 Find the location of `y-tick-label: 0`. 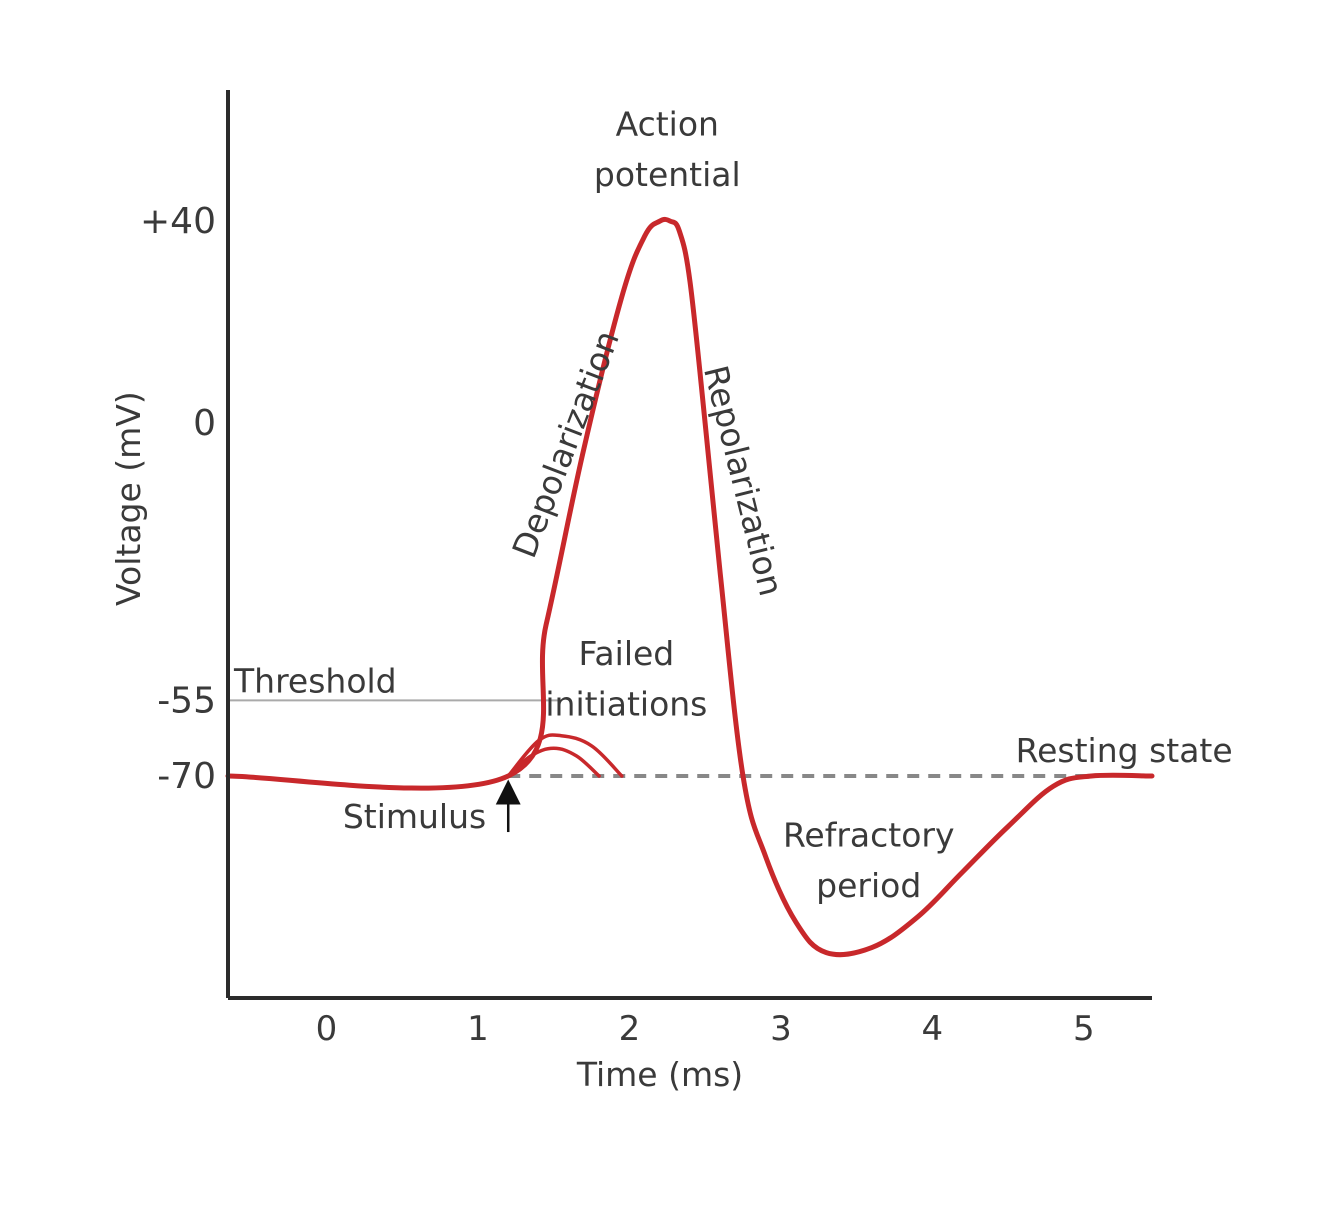

y-tick-label: 0 is located at coordinates (204, 423).